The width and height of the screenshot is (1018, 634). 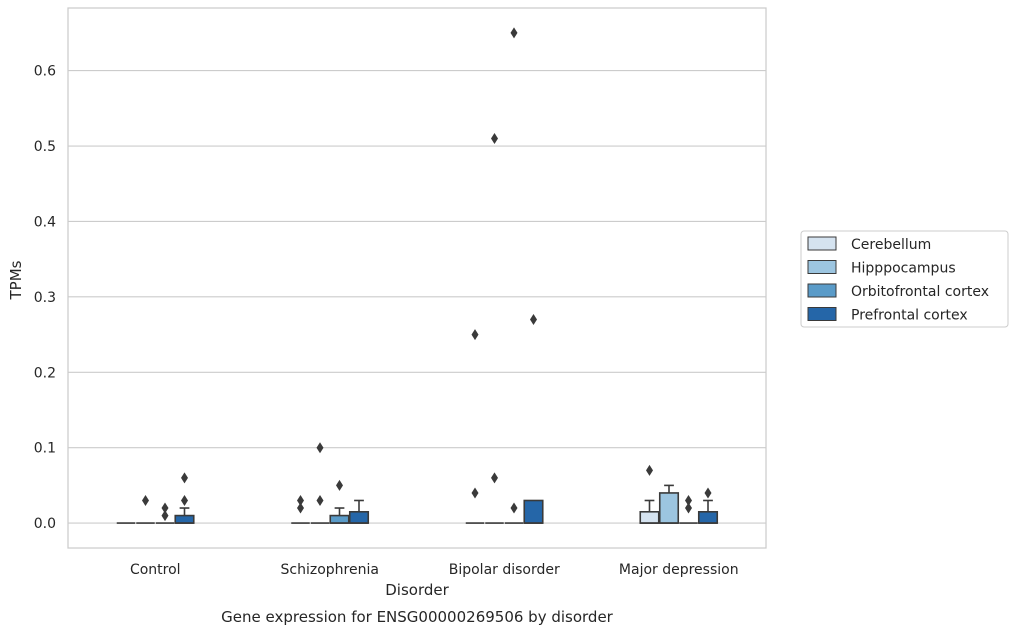 I want to click on legend-label: Cerebellum, so click(x=891, y=245).